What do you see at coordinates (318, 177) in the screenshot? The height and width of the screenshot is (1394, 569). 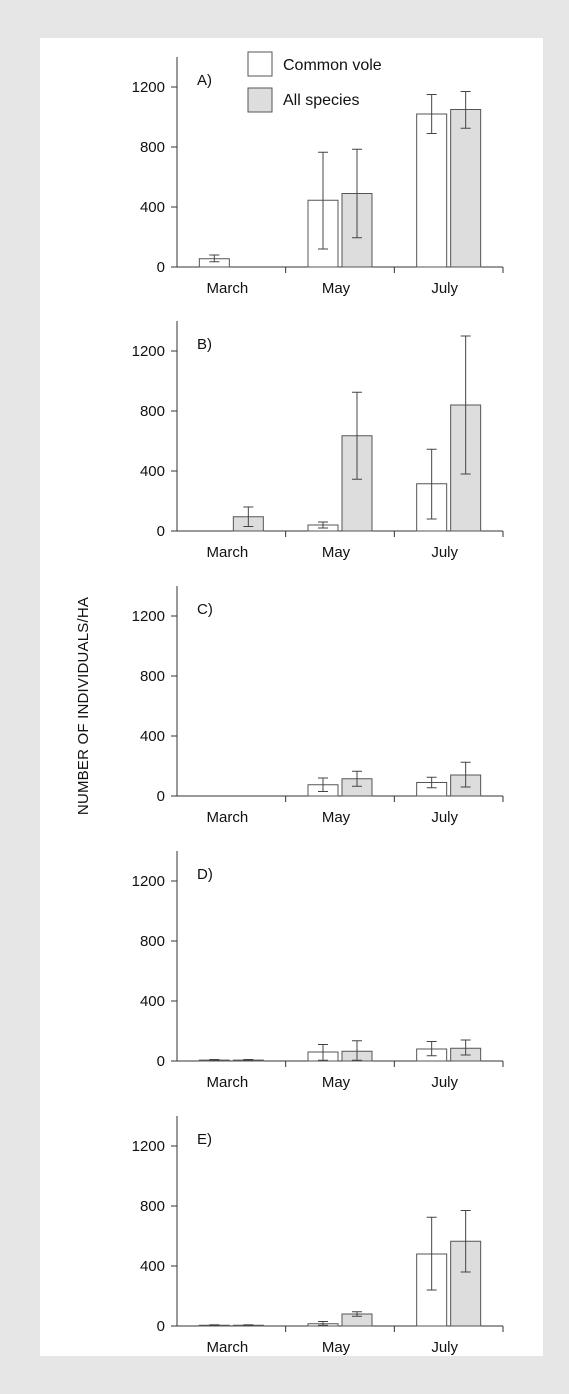 I see `panel-a: 0 400 800 1200 March May July A)` at bounding box center [318, 177].